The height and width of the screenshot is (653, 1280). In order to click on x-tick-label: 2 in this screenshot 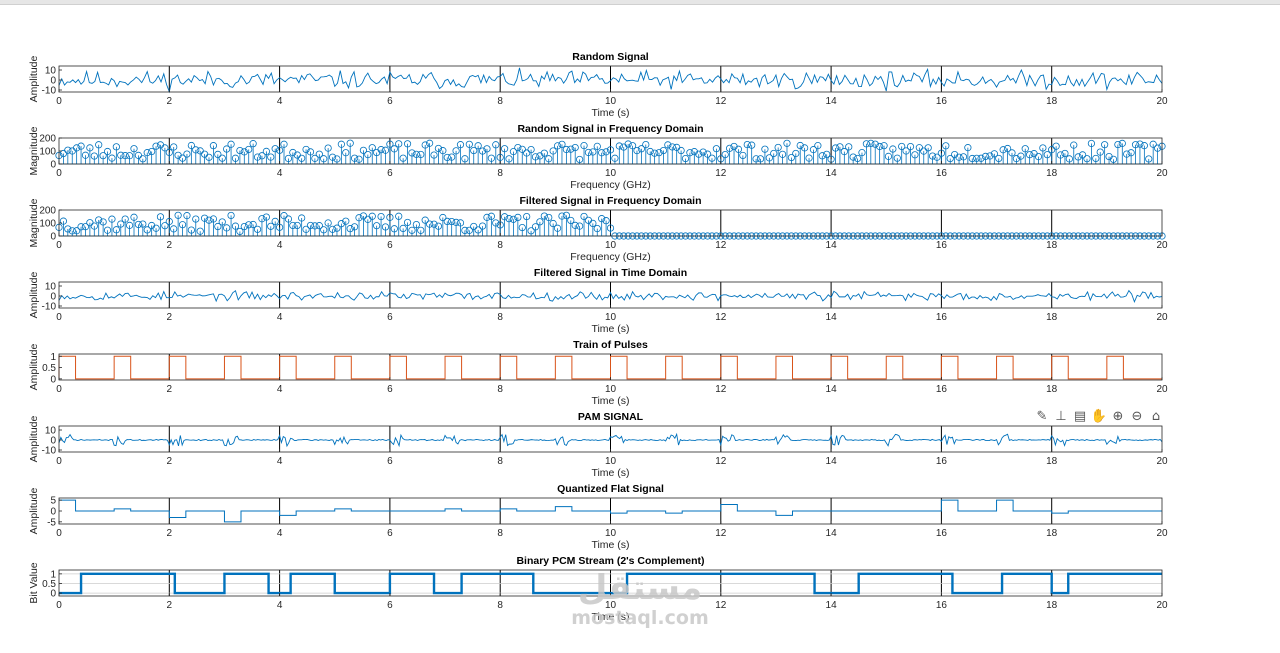, I will do `click(170, 245)`.